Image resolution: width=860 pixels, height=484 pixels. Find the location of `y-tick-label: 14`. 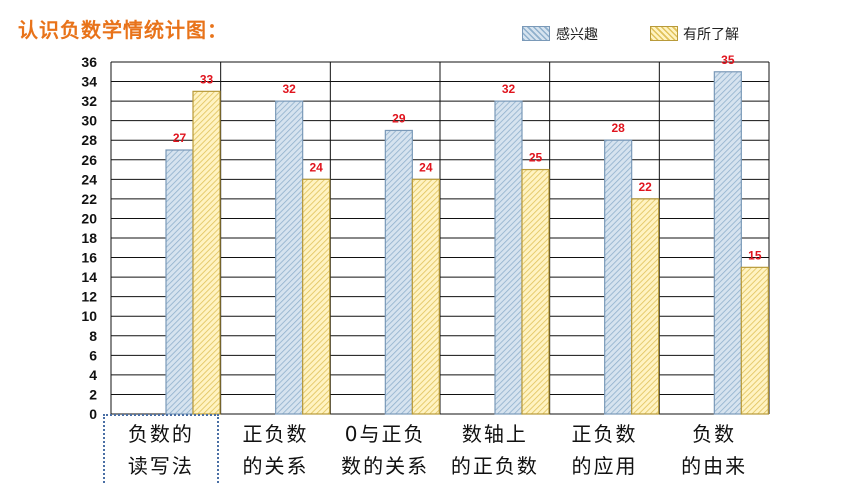

y-tick-label: 14 is located at coordinates (89, 277).